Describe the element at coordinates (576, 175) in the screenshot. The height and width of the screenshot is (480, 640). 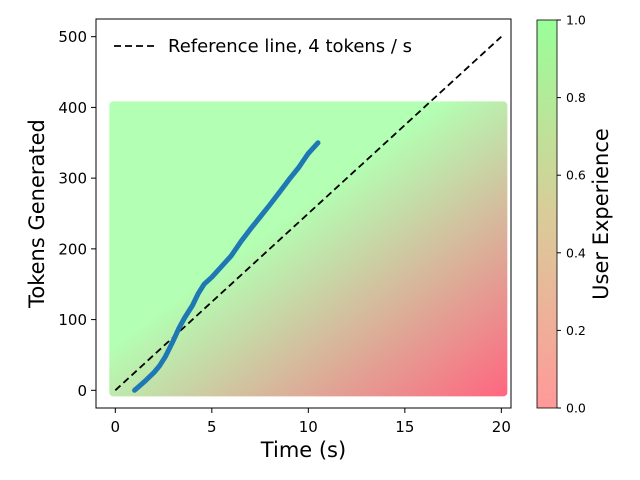
I see `colorbar-tick-label: 0.6` at that location.